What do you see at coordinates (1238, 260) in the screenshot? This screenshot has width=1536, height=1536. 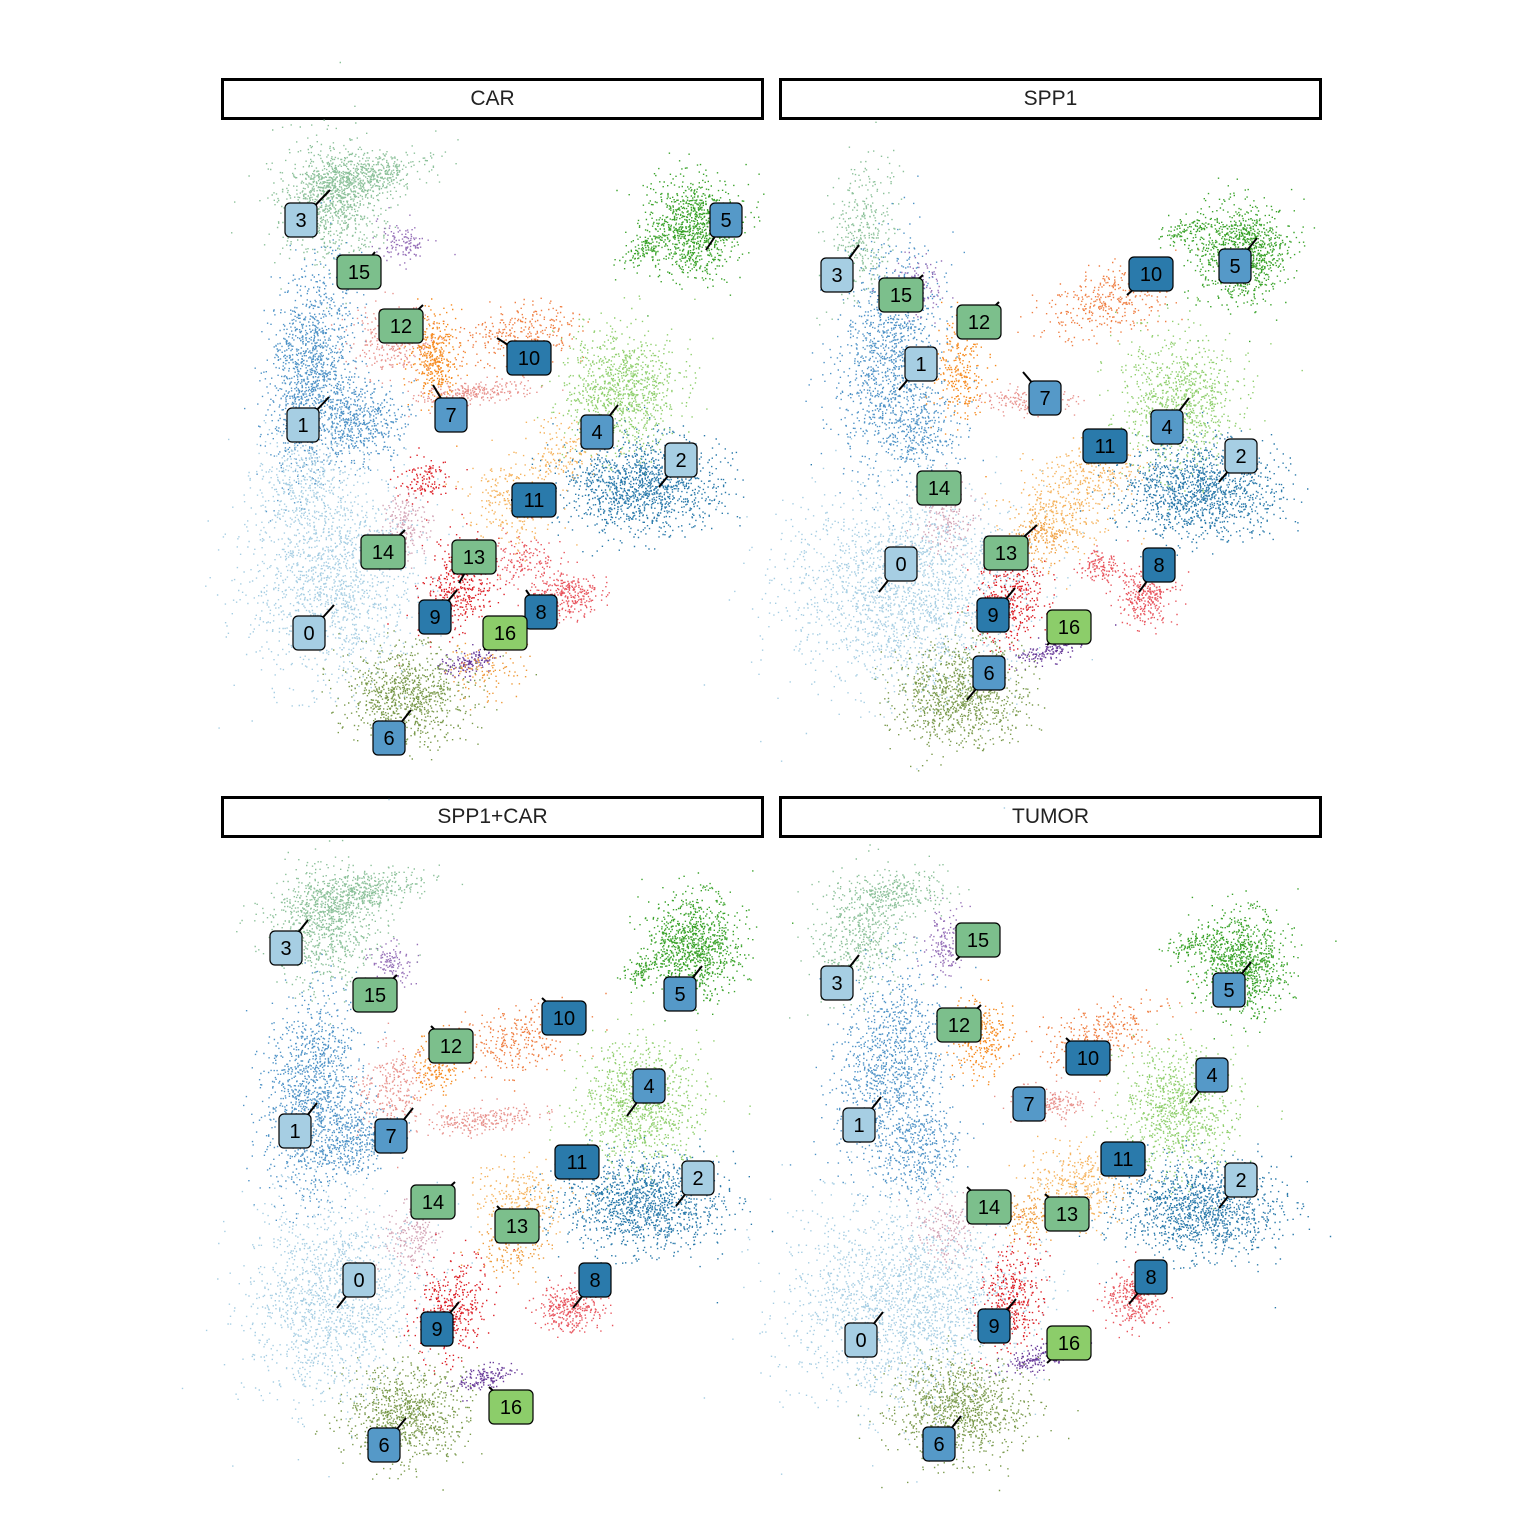 I see `cluster-label-5: 5` at bounding box center [1238, 260].